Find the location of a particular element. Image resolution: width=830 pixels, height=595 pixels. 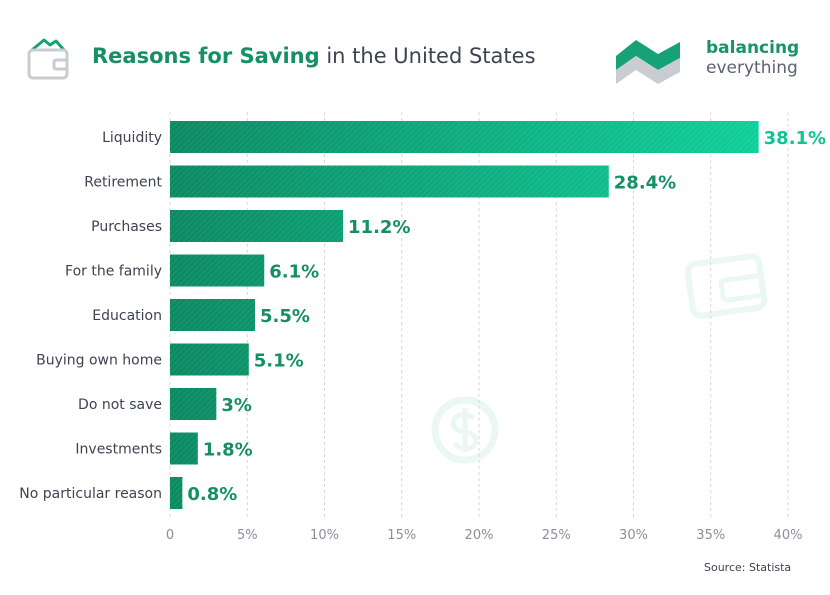

category-label: Buying own home is located at coordinates (99, 361).